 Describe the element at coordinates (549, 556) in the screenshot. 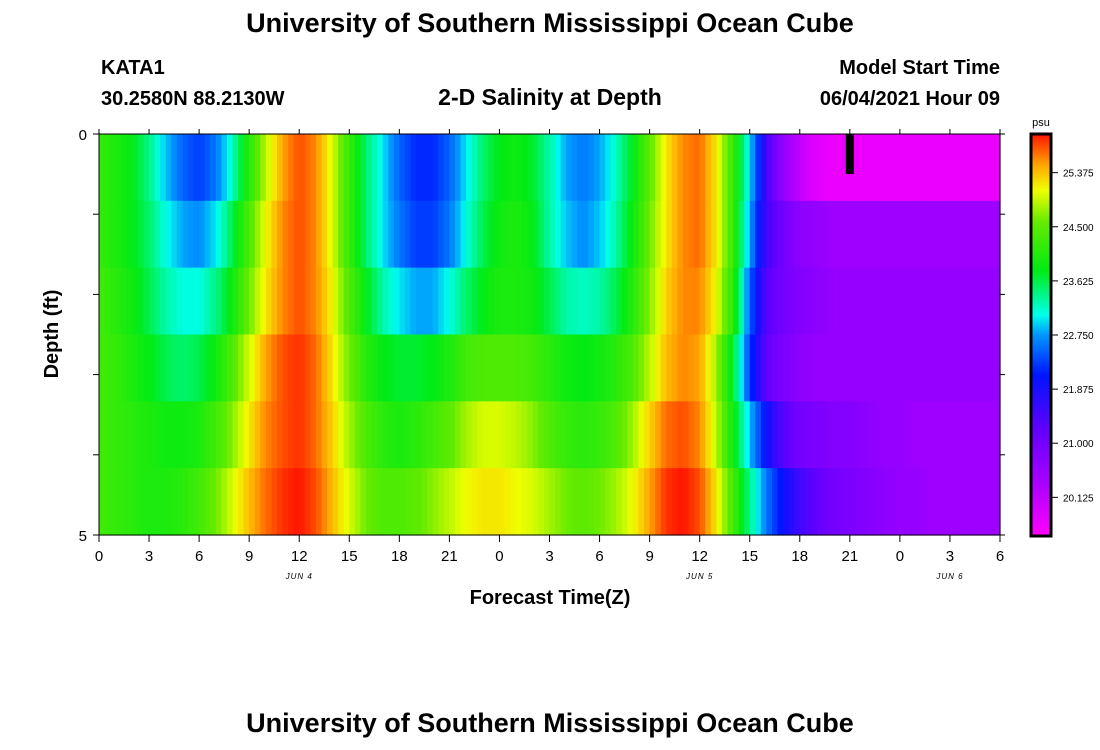

I see `x-tick-label: 3` at that location.